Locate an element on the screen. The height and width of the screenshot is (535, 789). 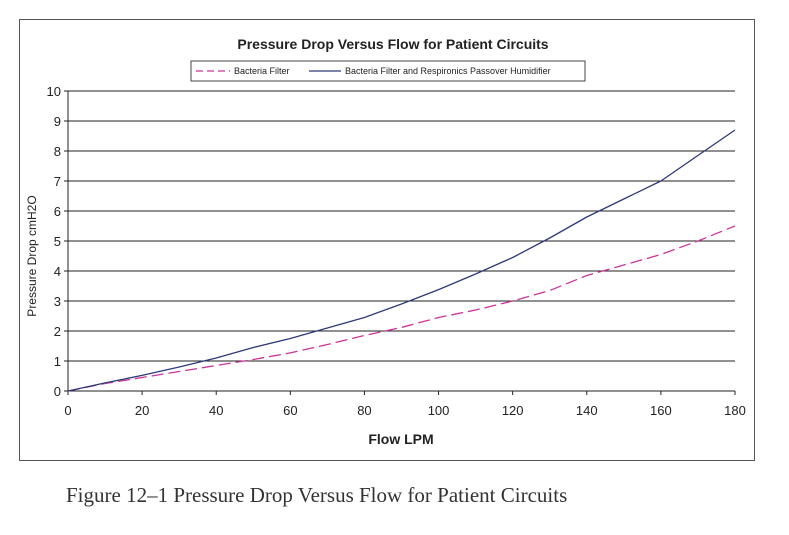
legend-box is located at coordinates (388, 71).